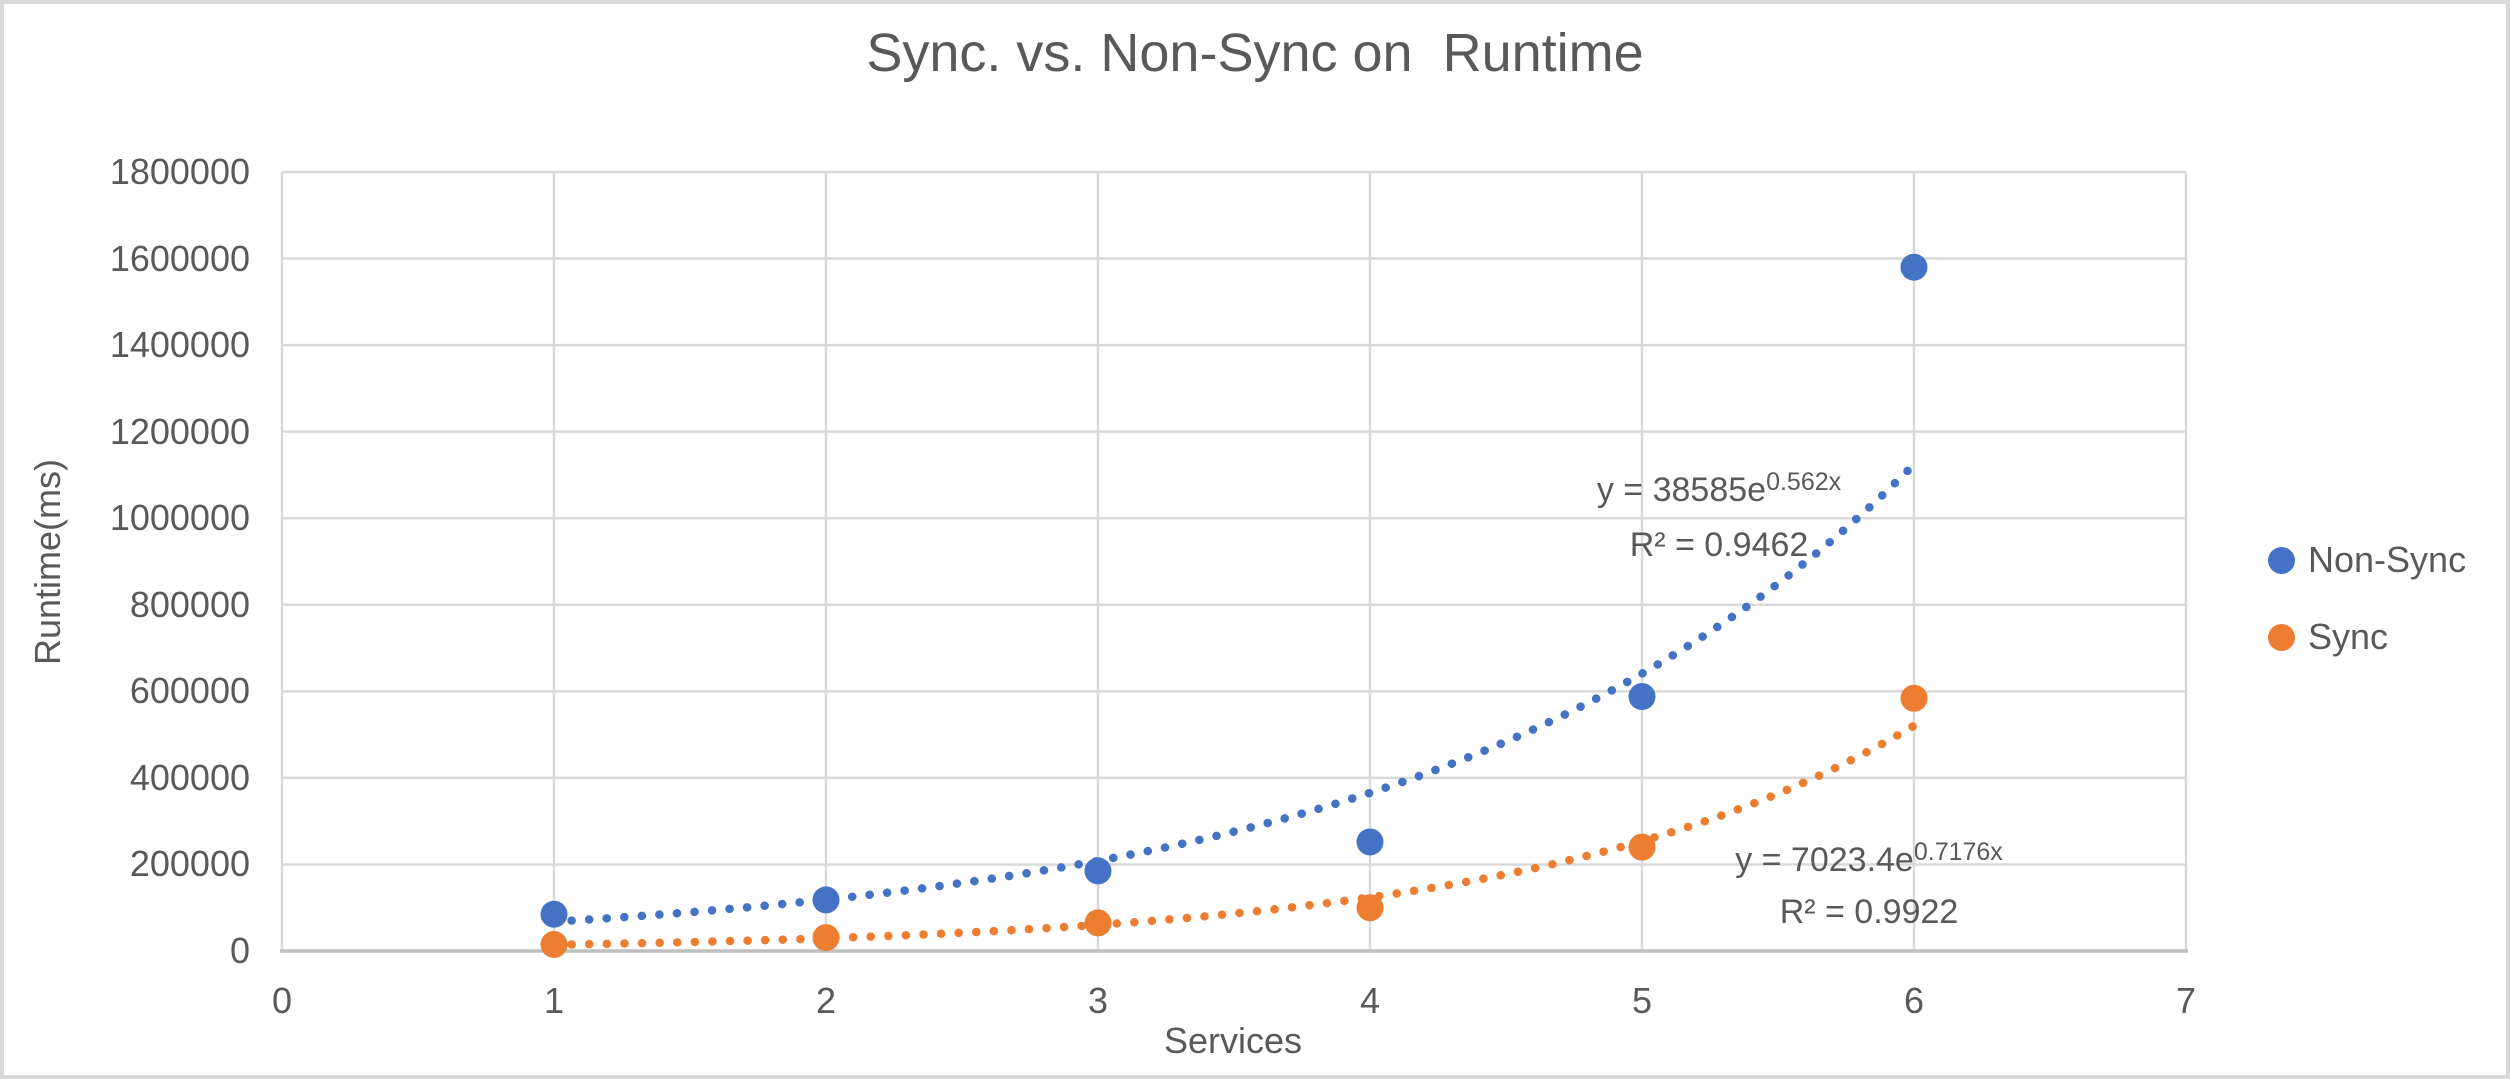 The width and height of the screenshot is (2510, 1079). Describe the element at coordinates (2367, 598) in the screenshot. I see `legend: Non-Sync Sync` at that location.